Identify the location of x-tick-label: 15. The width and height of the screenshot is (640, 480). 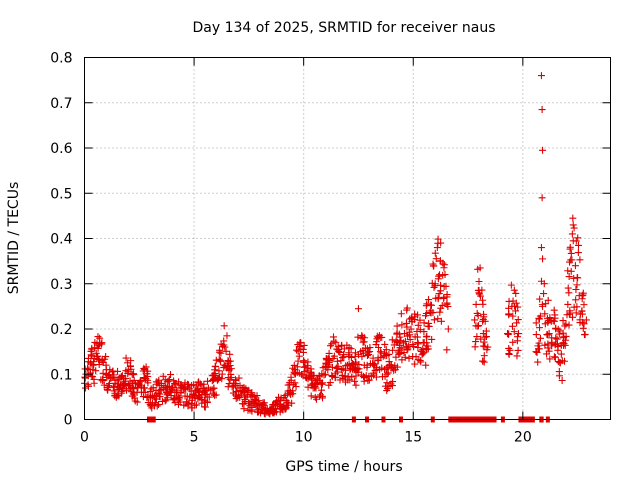
(413, 438).